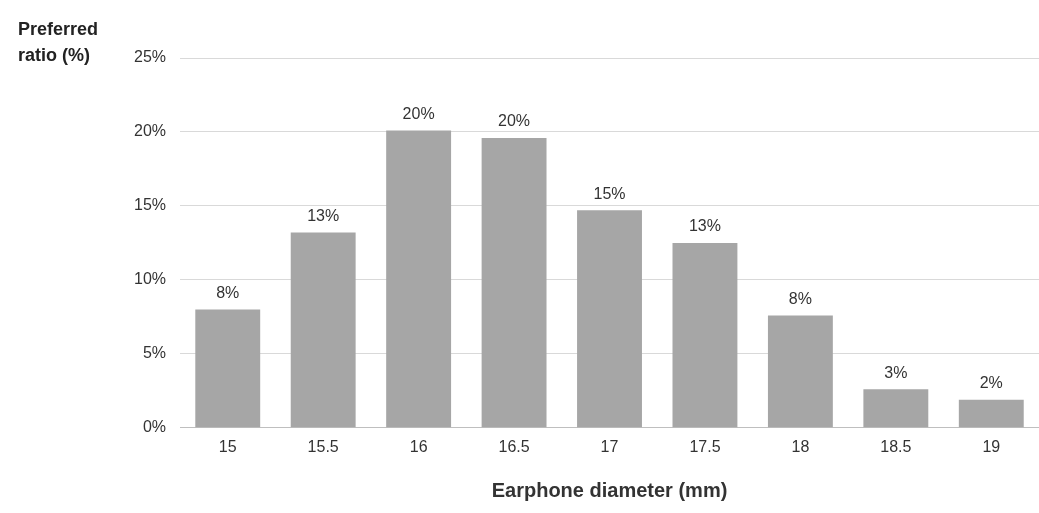 This screenshot has width=1039, height=513. What do you see at coordinates (609, 489) in the screenshot?
I see `x-axis-title: Earphone diameter (mm)` at bounding box center [609, 489].